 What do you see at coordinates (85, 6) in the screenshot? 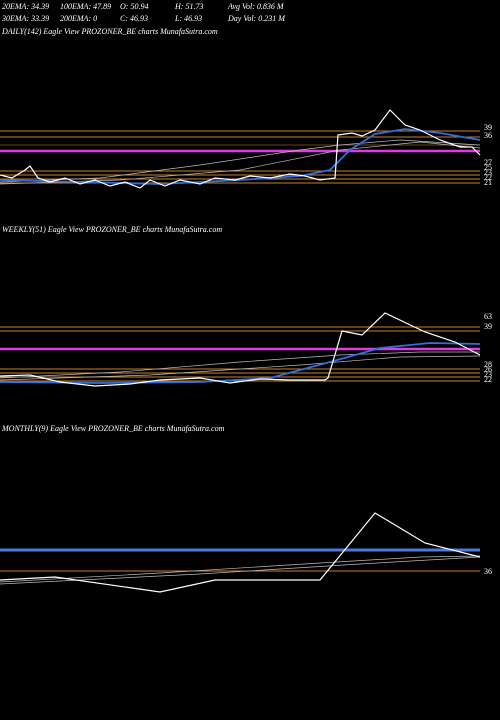
I see `header-stat: 100EMA: 47.89` at bounding box center [85, 6].